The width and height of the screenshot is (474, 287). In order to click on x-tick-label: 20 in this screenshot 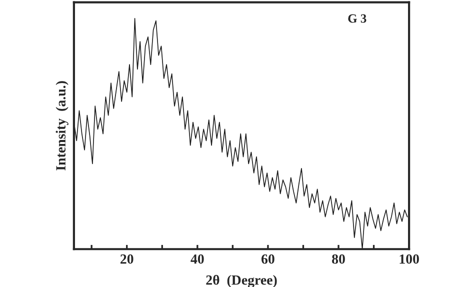, I will do `click(127, 259)`.